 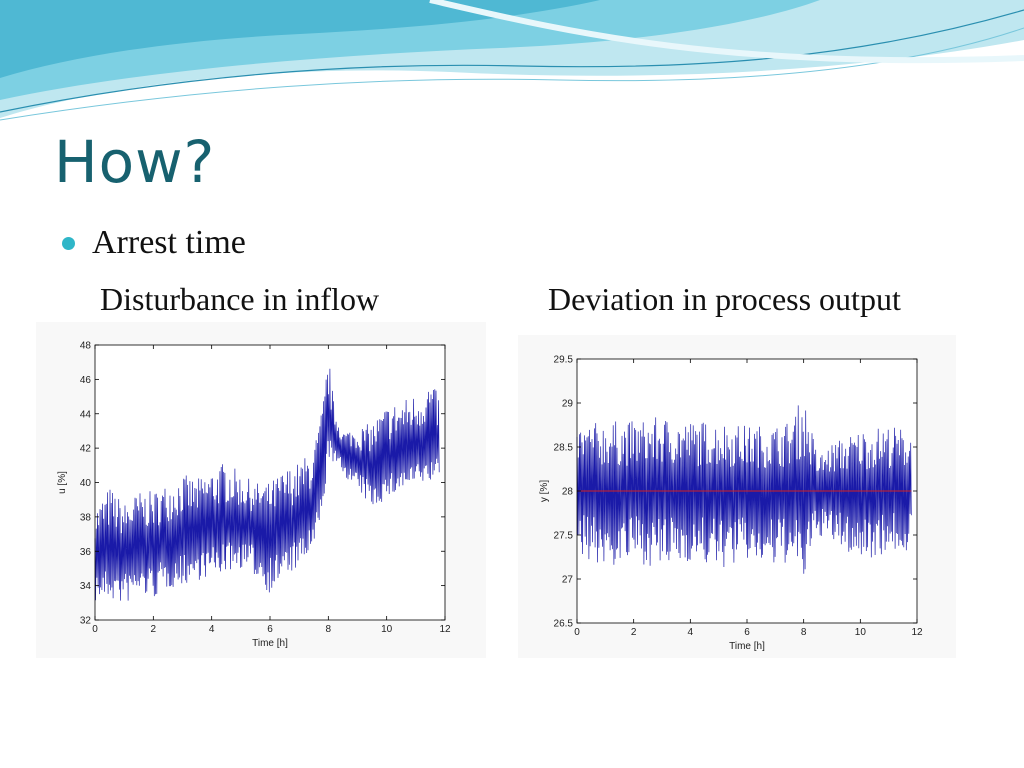 What do you see at coordinates (86, 346) in the screenshot?
I see `y-tick-label: 48` at bounding box center [86, 346].